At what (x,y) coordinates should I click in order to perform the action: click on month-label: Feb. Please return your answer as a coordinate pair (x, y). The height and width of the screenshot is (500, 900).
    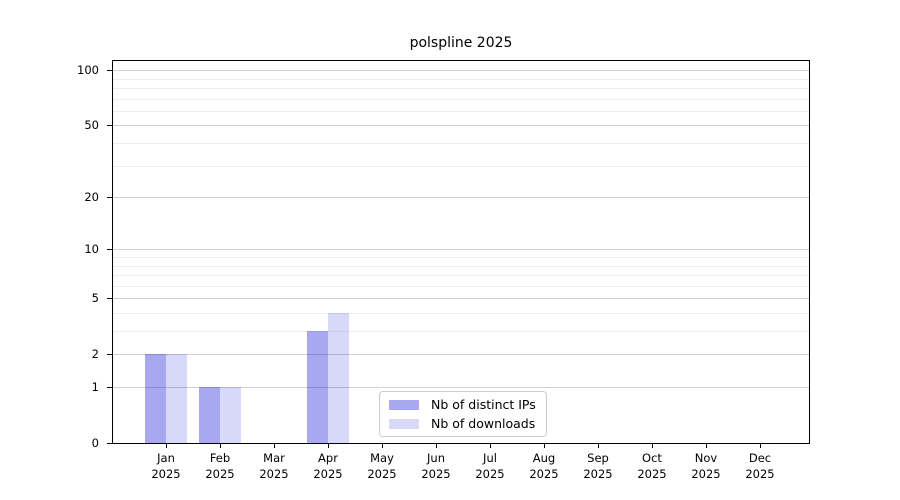
    Looking at the image, I should click on (220, 458).